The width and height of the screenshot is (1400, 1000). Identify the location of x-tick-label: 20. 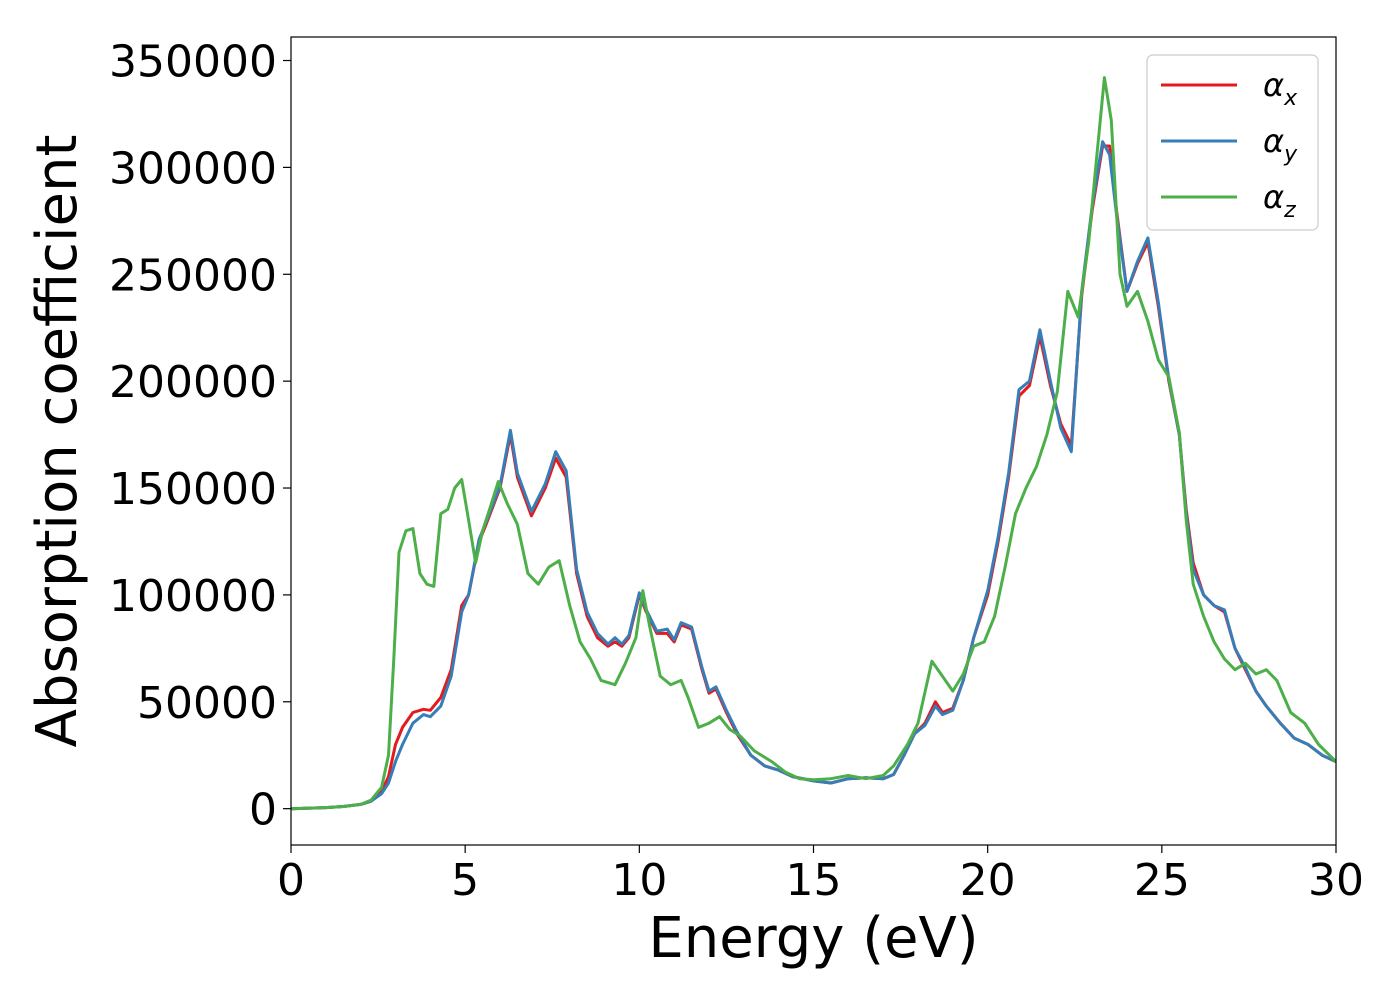
(988, 880).